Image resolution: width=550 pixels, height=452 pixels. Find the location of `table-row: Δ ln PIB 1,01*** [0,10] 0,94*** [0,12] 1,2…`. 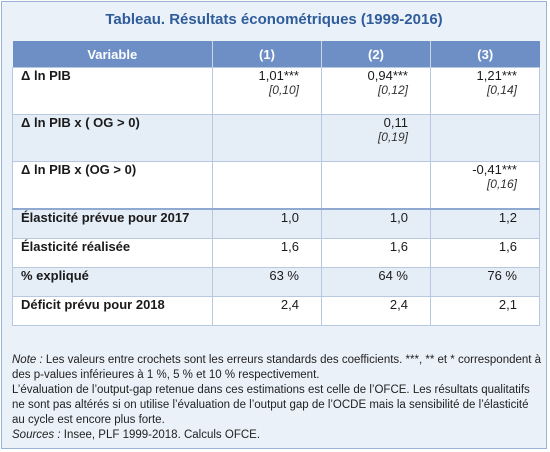

table-row: Δ ln PIB 1,01*** [0,10] 0,94*** [0,12] 1,2… is located at coordinates (276, 91).